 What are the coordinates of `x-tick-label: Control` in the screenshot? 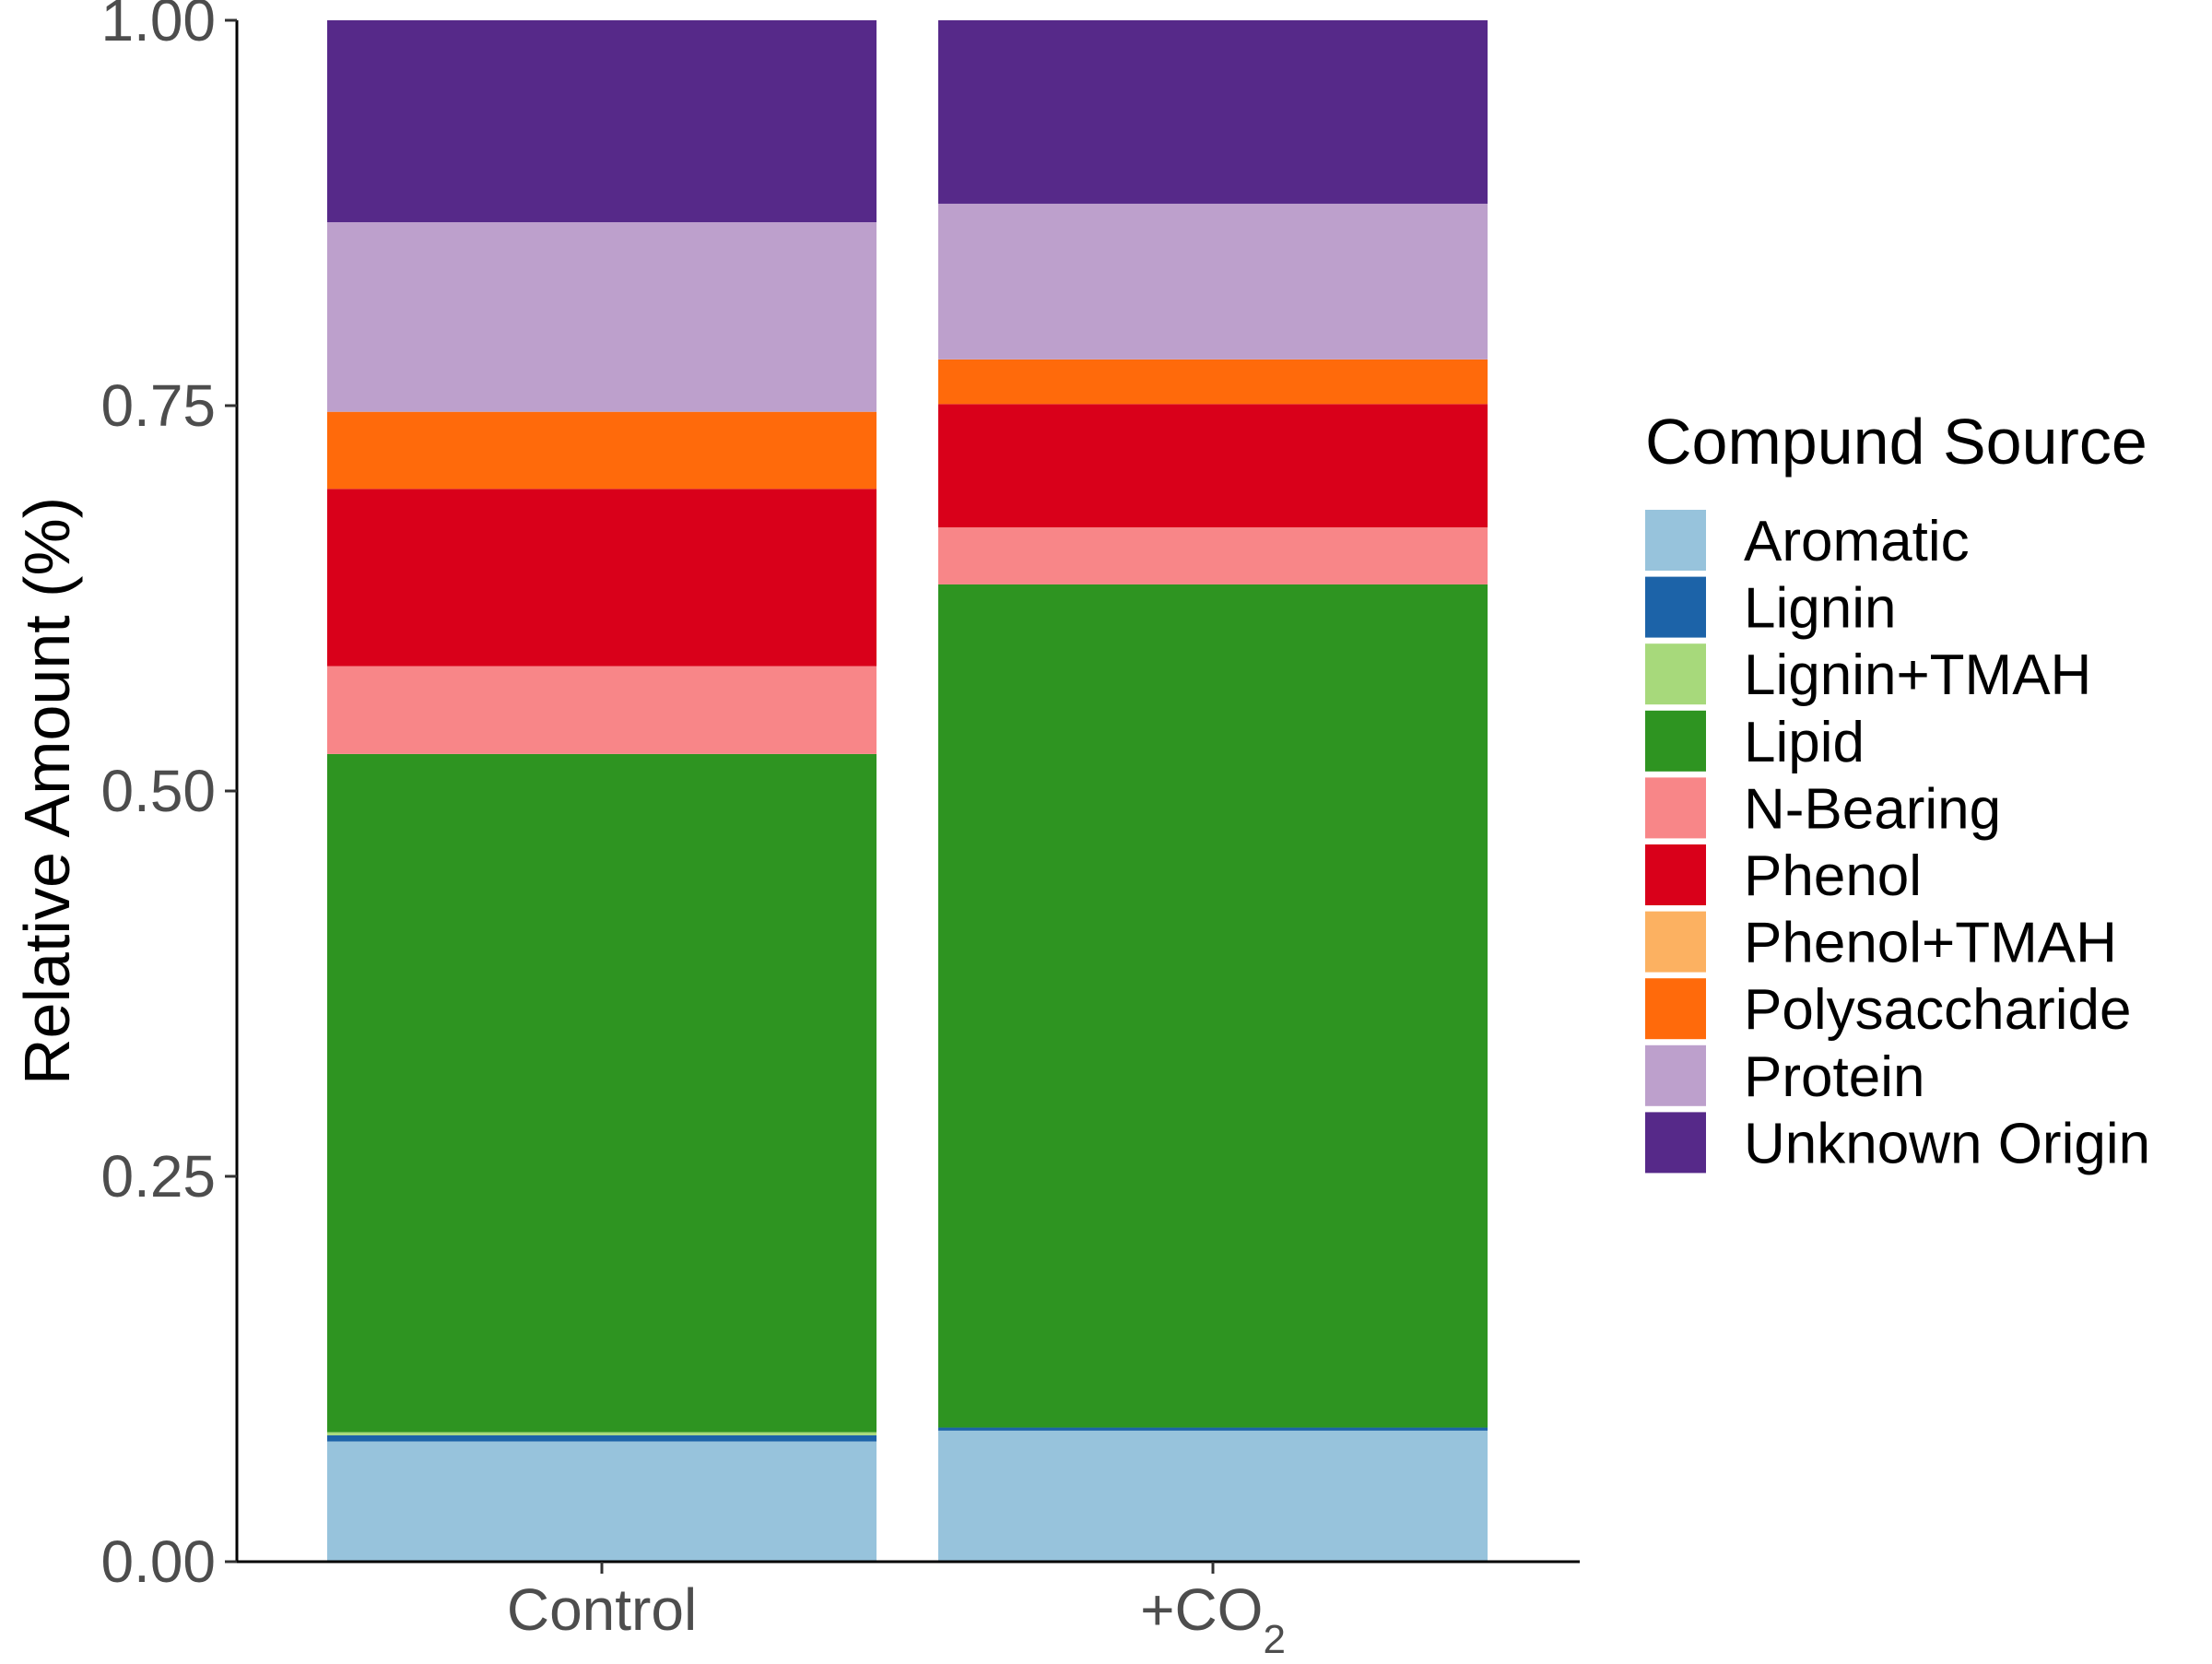 It's located at (602, 1609).